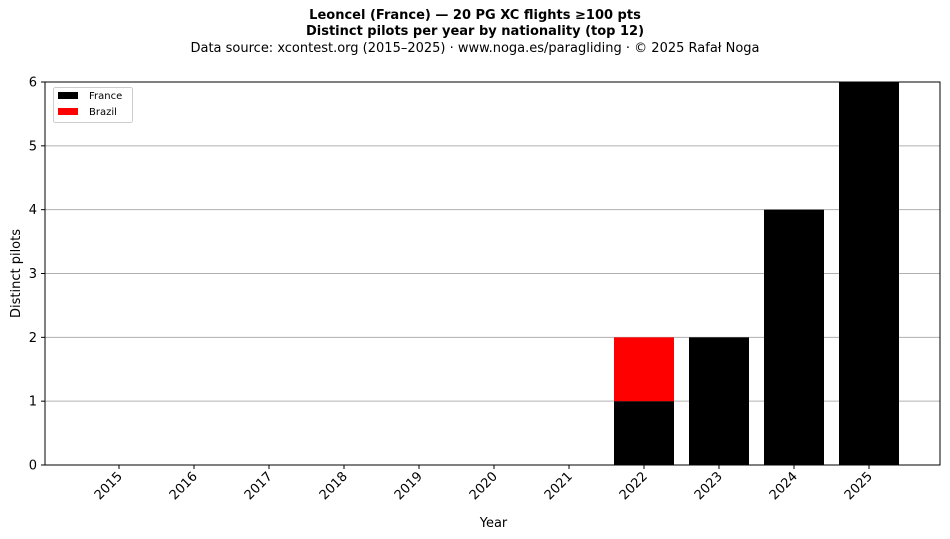 This screenshot has width=950, height=539. What do you see at coordinates (33, 83) in the screenshot?
I see `y-tick-label: 6` at bounding box center [33, 83].